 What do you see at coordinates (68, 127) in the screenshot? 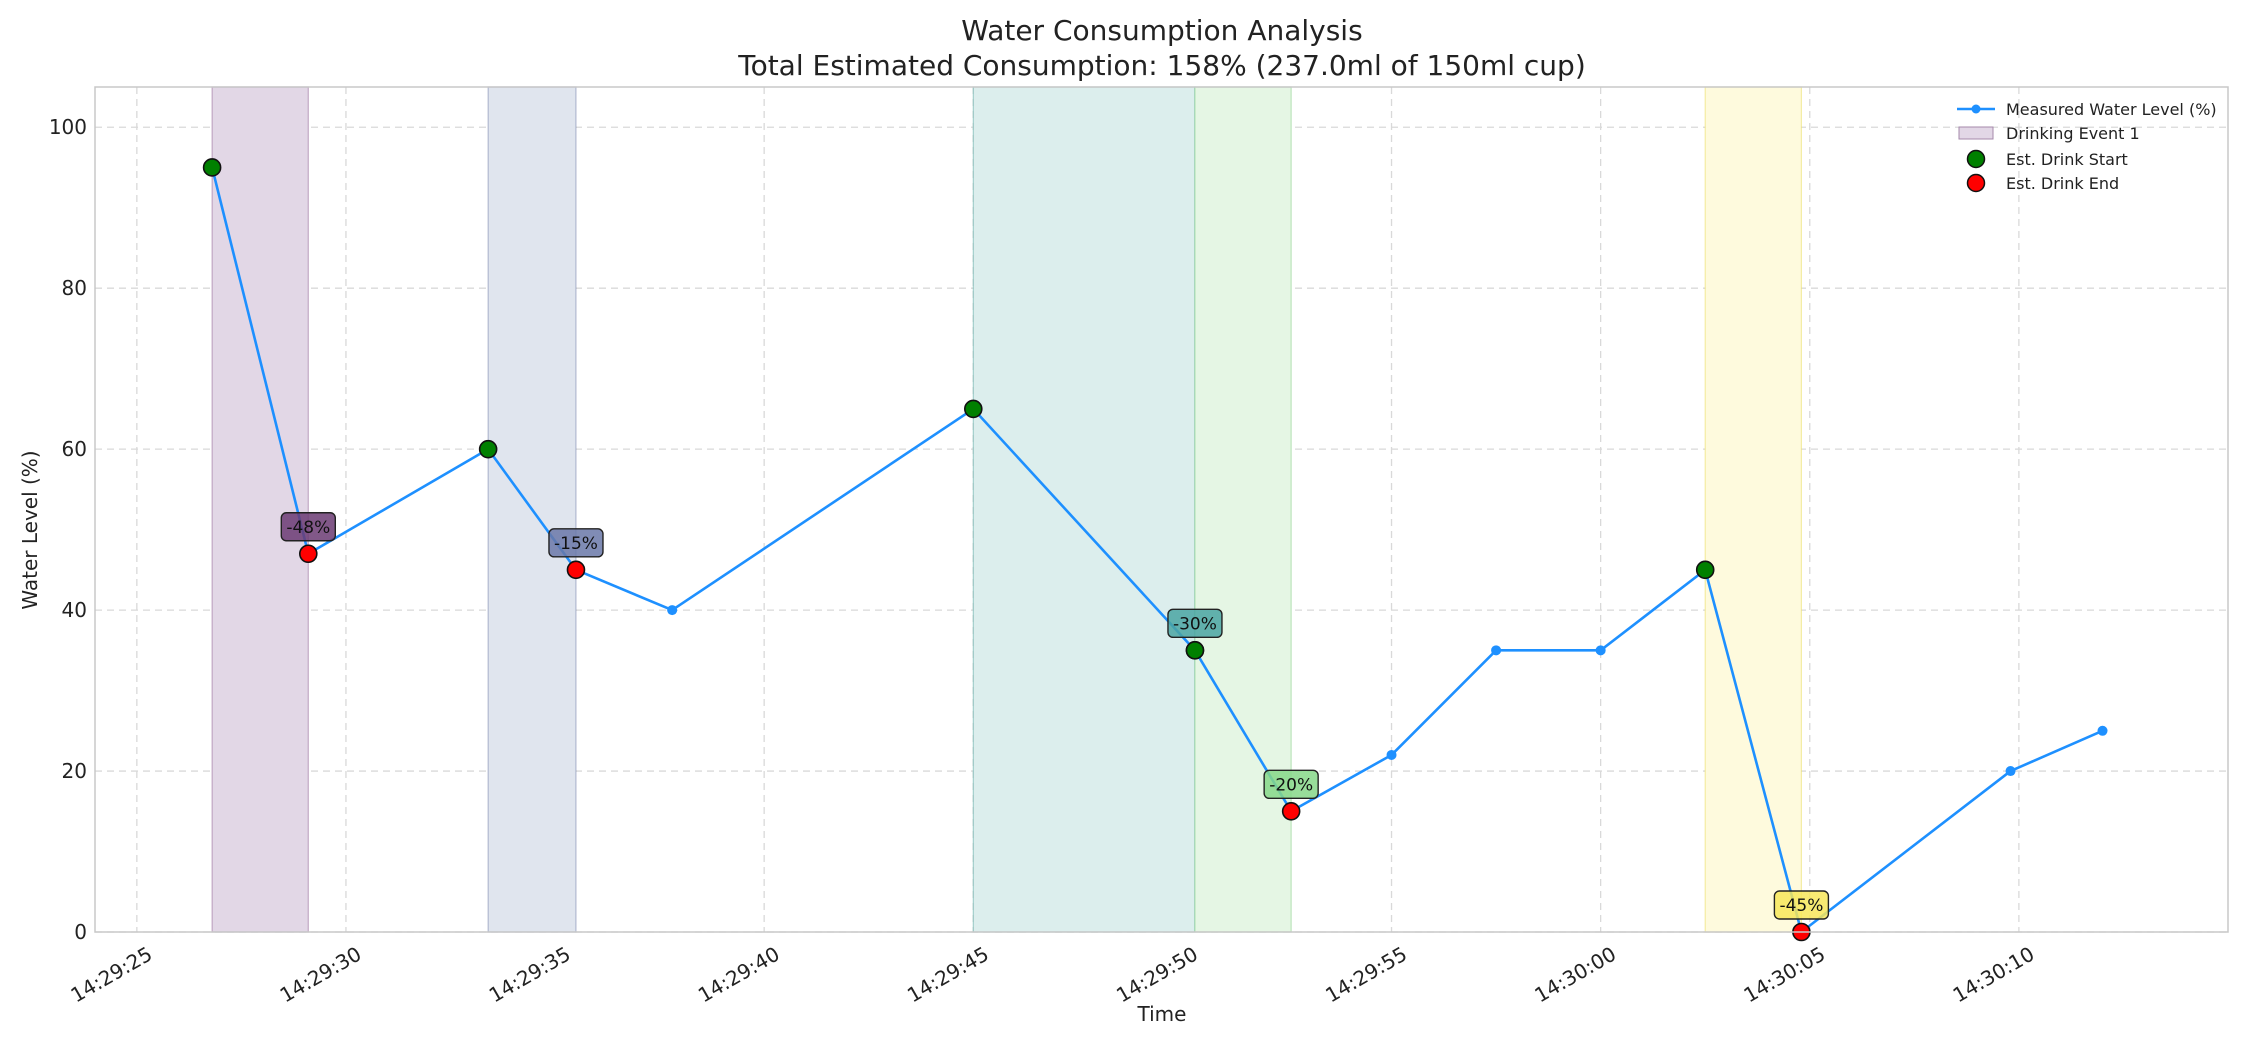
I see `y-tick-label: 100` at bounding box center [68, 127].